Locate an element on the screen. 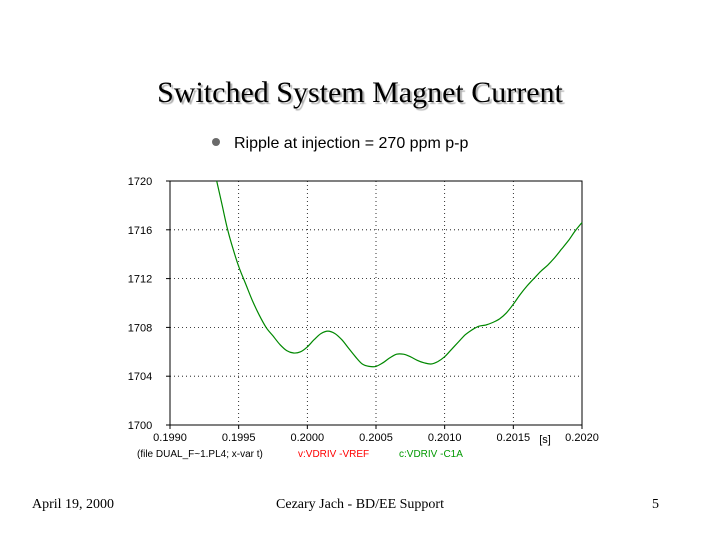 This screenshot has height=540, width=720. legend-entry-vref: v:VDRIV -VREF is located at coordinates (333, 454).